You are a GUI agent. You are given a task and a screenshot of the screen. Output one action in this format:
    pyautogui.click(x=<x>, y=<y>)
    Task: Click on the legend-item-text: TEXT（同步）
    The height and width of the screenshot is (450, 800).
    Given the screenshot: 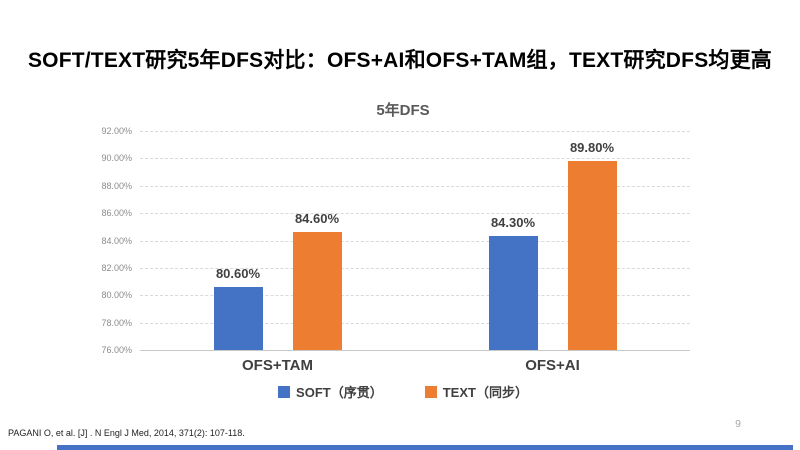 What is the action you would take?
    pyautogui.click(x=476, y=391)
    